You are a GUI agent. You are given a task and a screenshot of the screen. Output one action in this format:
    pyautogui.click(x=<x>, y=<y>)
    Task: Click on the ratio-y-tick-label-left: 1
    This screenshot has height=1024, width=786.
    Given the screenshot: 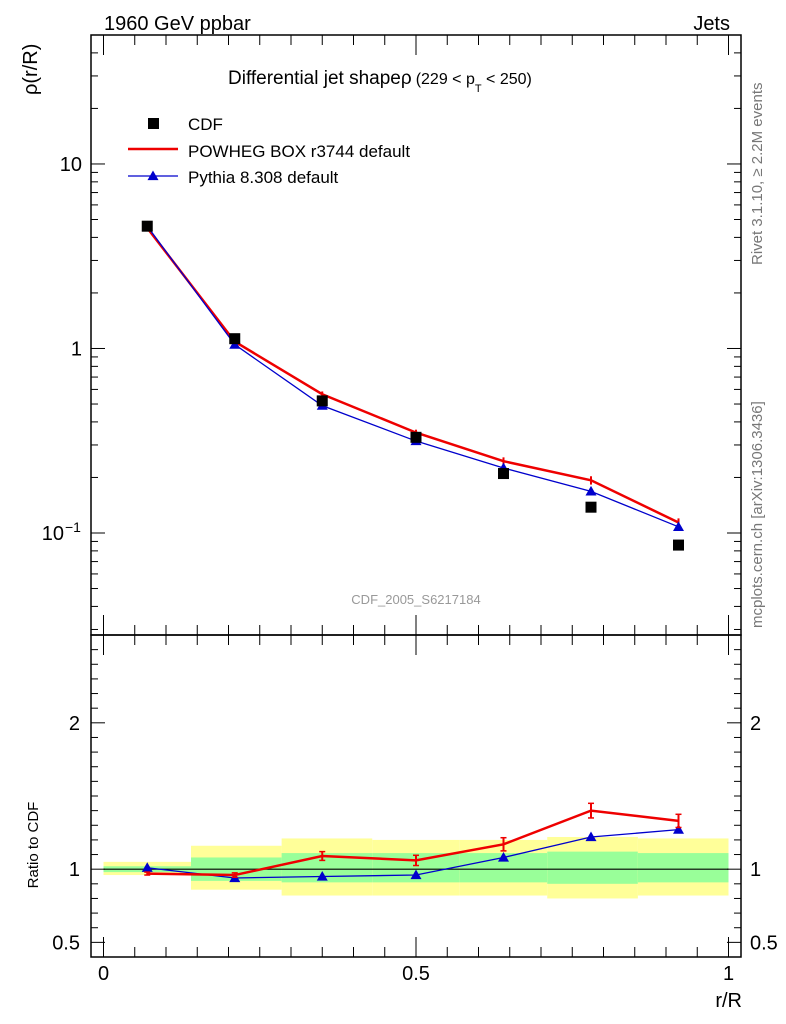 What is the action you would take?
    pyautogui.click(x=74, y=870)
    